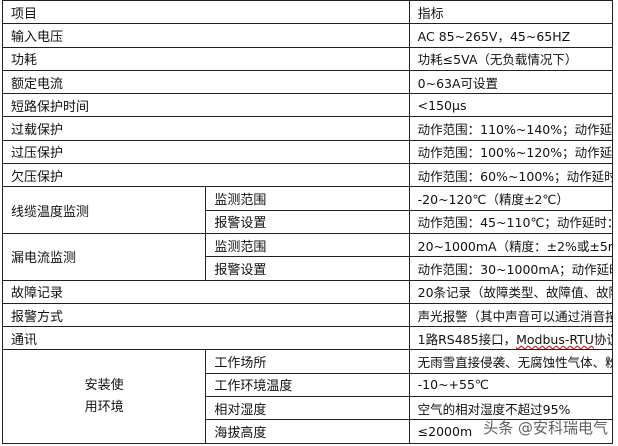  I want to click on sub-label: 相对湿度, so click(307, 408).